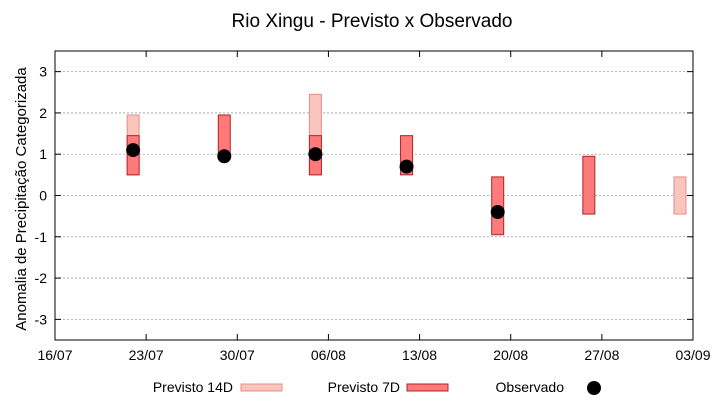 The height and width of the screenshot is (405, 720). Describe the element at coordinates (237, 355) in the screenshot. I see `x-tick-label: 30/07` at that location.